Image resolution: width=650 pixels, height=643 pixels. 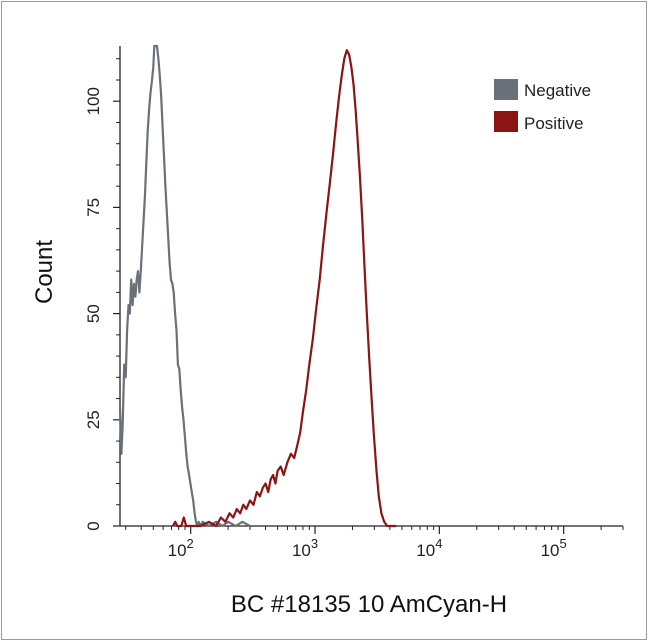 What do you see at coordinates (44, 272) in the screenshot?
I see `y-axis-title: Count` at bounding box center [44, 272].